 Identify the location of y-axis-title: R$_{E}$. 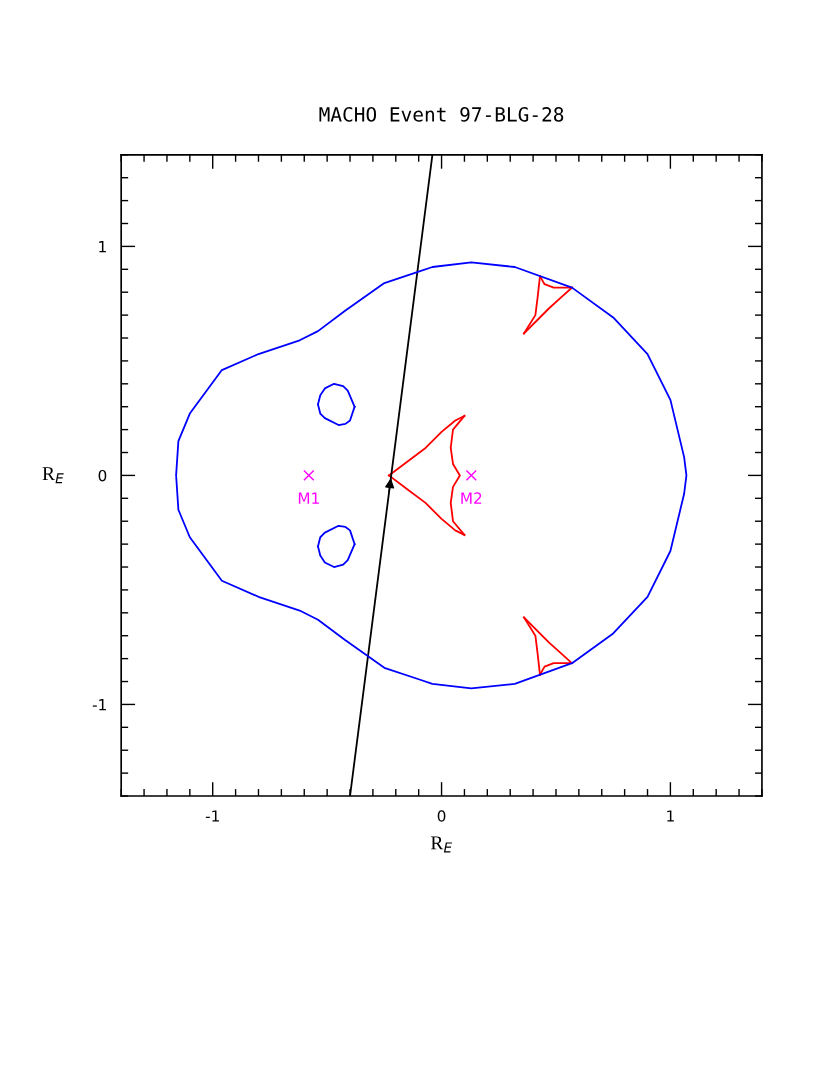
(53, 475).